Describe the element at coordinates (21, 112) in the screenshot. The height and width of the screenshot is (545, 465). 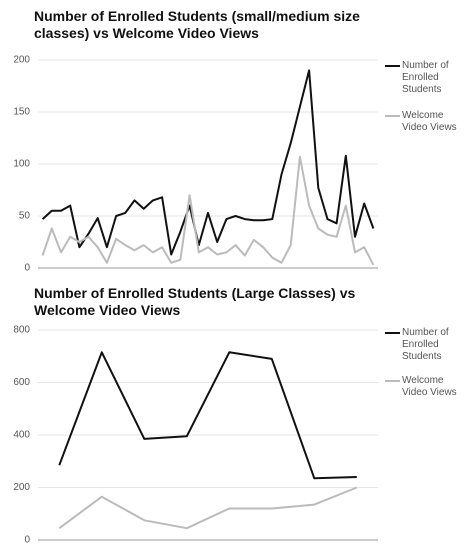
I see `y-tick-label: 150` at that location.